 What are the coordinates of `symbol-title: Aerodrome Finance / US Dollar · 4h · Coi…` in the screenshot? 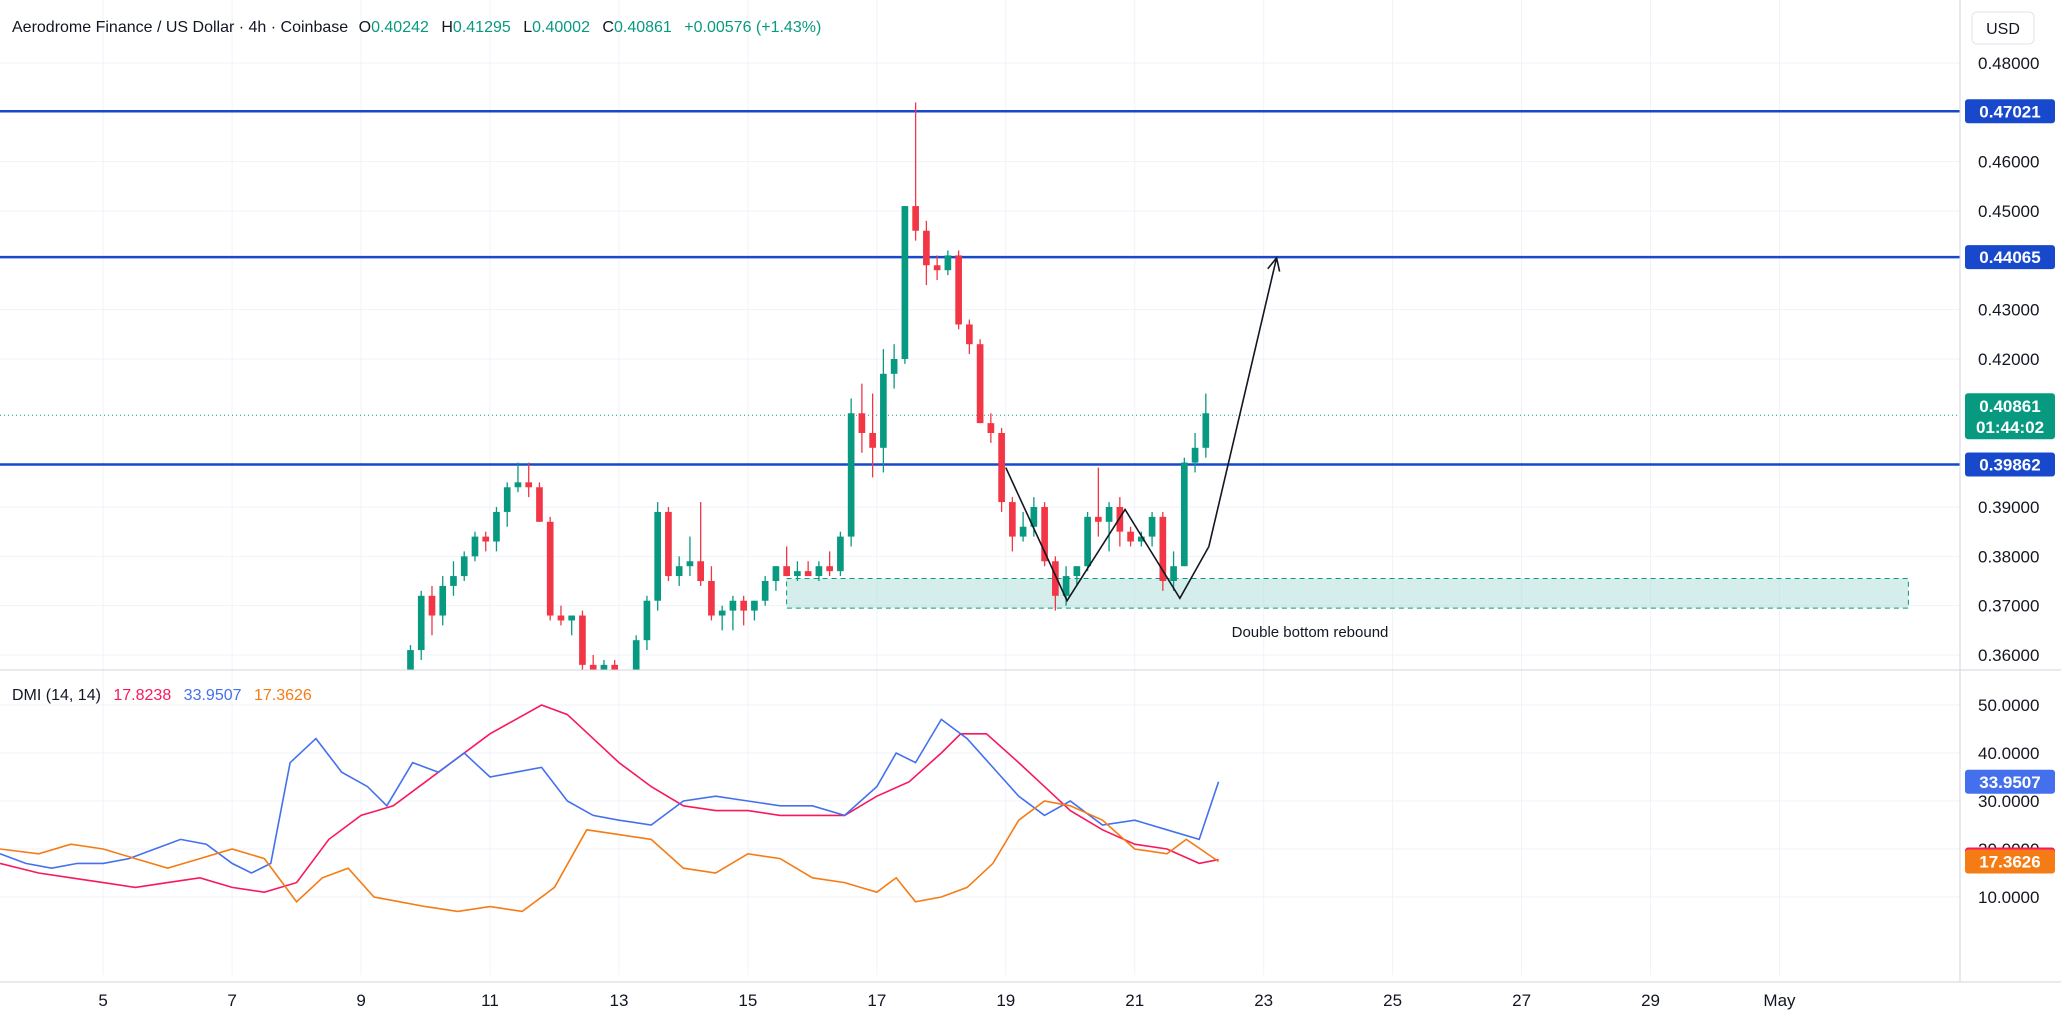 It's located at (180, 27).